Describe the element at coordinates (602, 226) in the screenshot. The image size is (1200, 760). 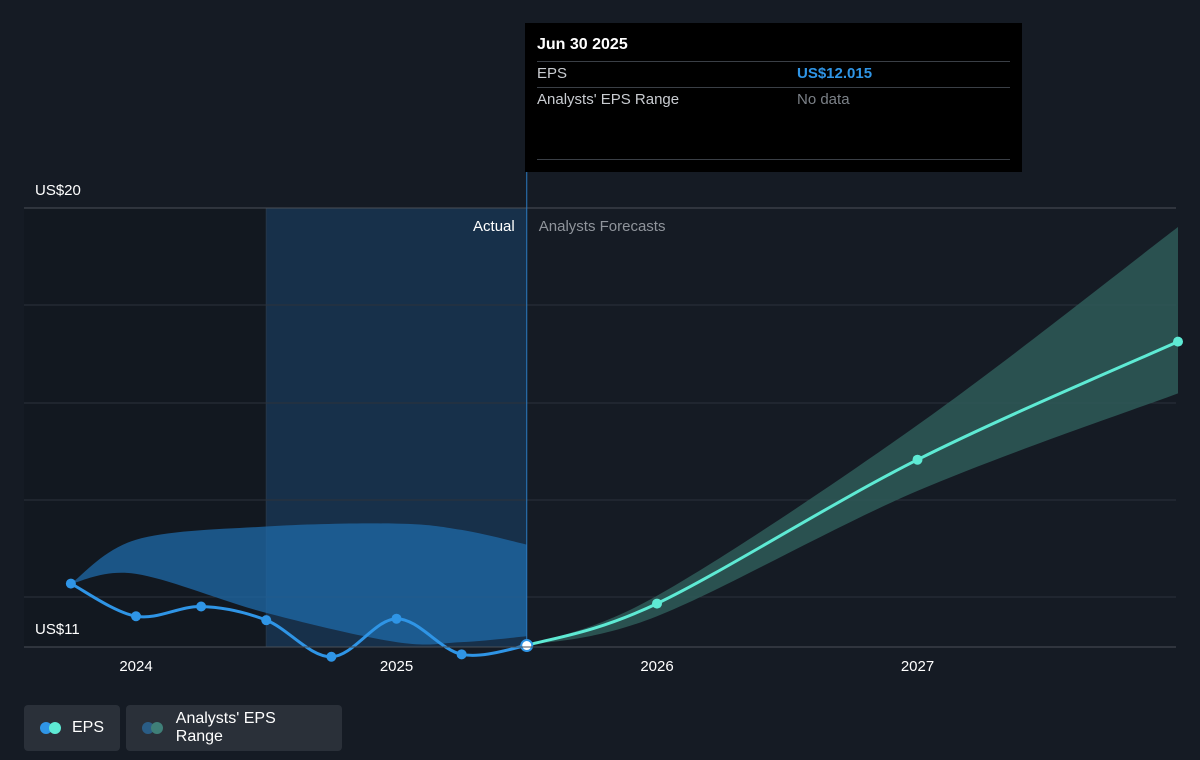
I see `forecast-section-label: Analysts Forecasts` at that location.